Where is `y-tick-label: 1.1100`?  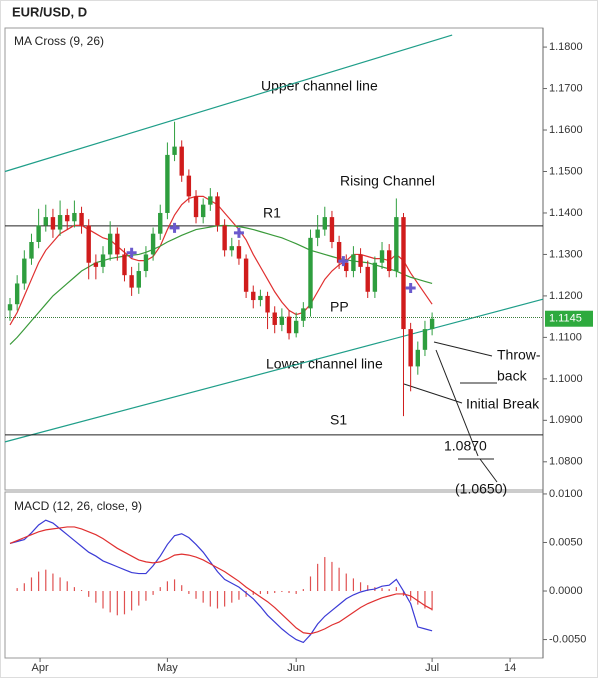 y-tick-label: 1.1100 is located at coordinates (565, 337).